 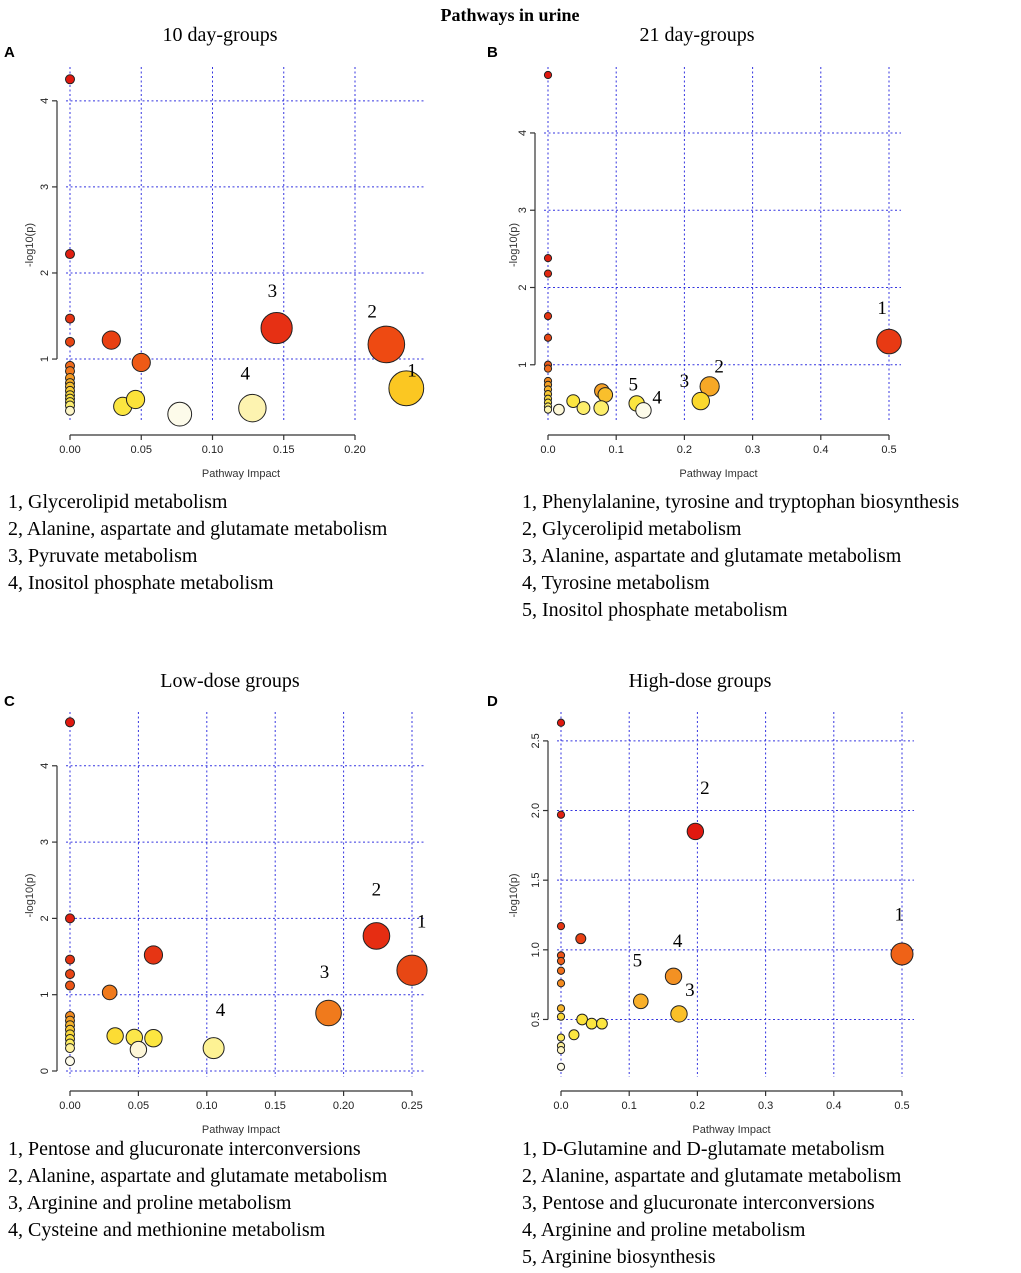 I want to click on panel-title: Low-dose groups, so click(x=230, y=681).